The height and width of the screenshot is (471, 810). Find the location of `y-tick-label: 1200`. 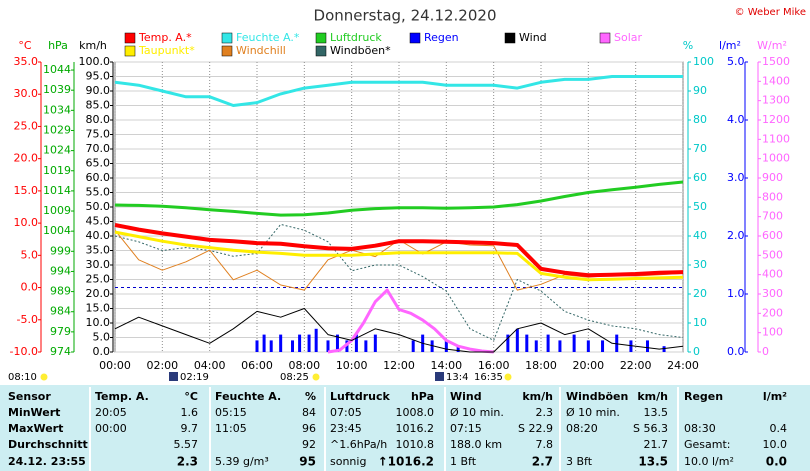

y-tick-label: 1200 is located at coordinates (776, 119).